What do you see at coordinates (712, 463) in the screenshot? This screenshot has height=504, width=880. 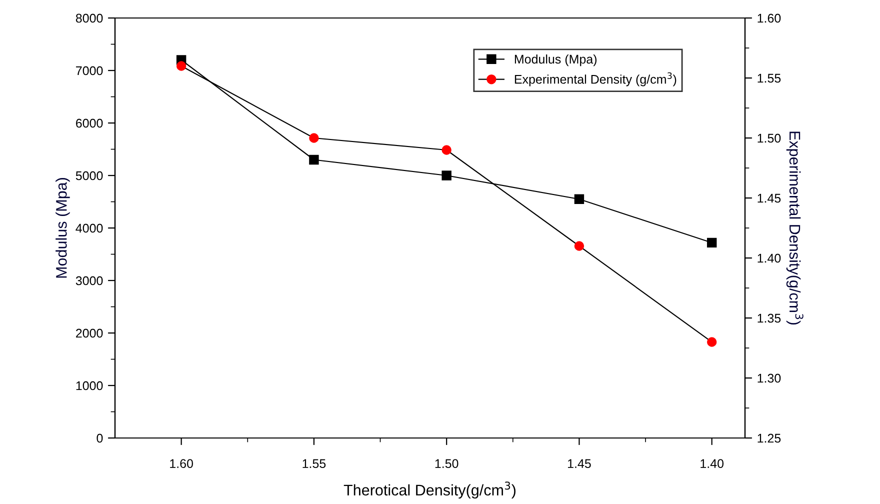 I see `x-tick-label: 1.40` at bounding box center [712, 463].